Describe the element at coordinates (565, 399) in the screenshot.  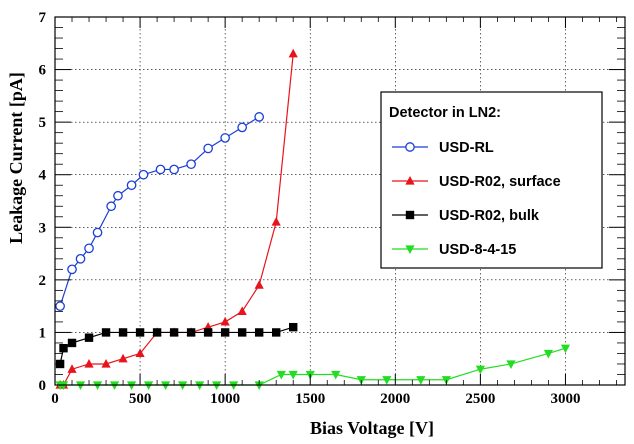
I see `x-tick-label: 3000` at that location.